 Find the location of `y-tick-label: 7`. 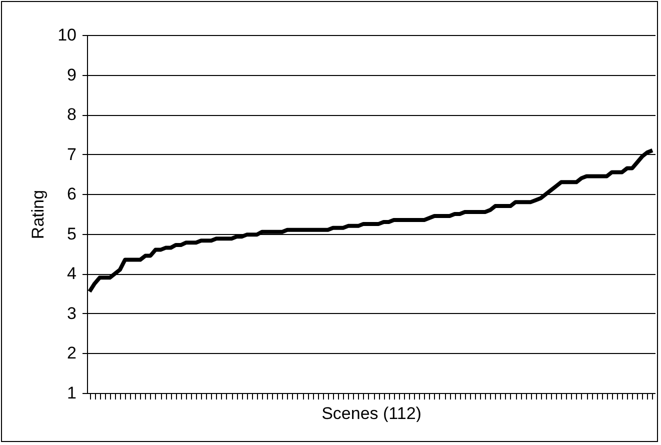

y-tick-label: 7 is located at coordinates (71, 154).